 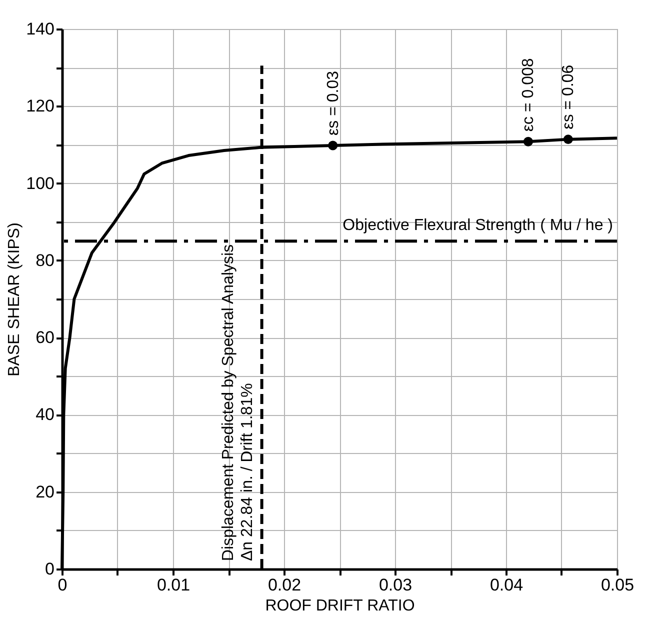 What do you see at coordinates (507, 585) in the screenshot?
I see `x-tick-label: 0.04` at bounding box center [507, 585].